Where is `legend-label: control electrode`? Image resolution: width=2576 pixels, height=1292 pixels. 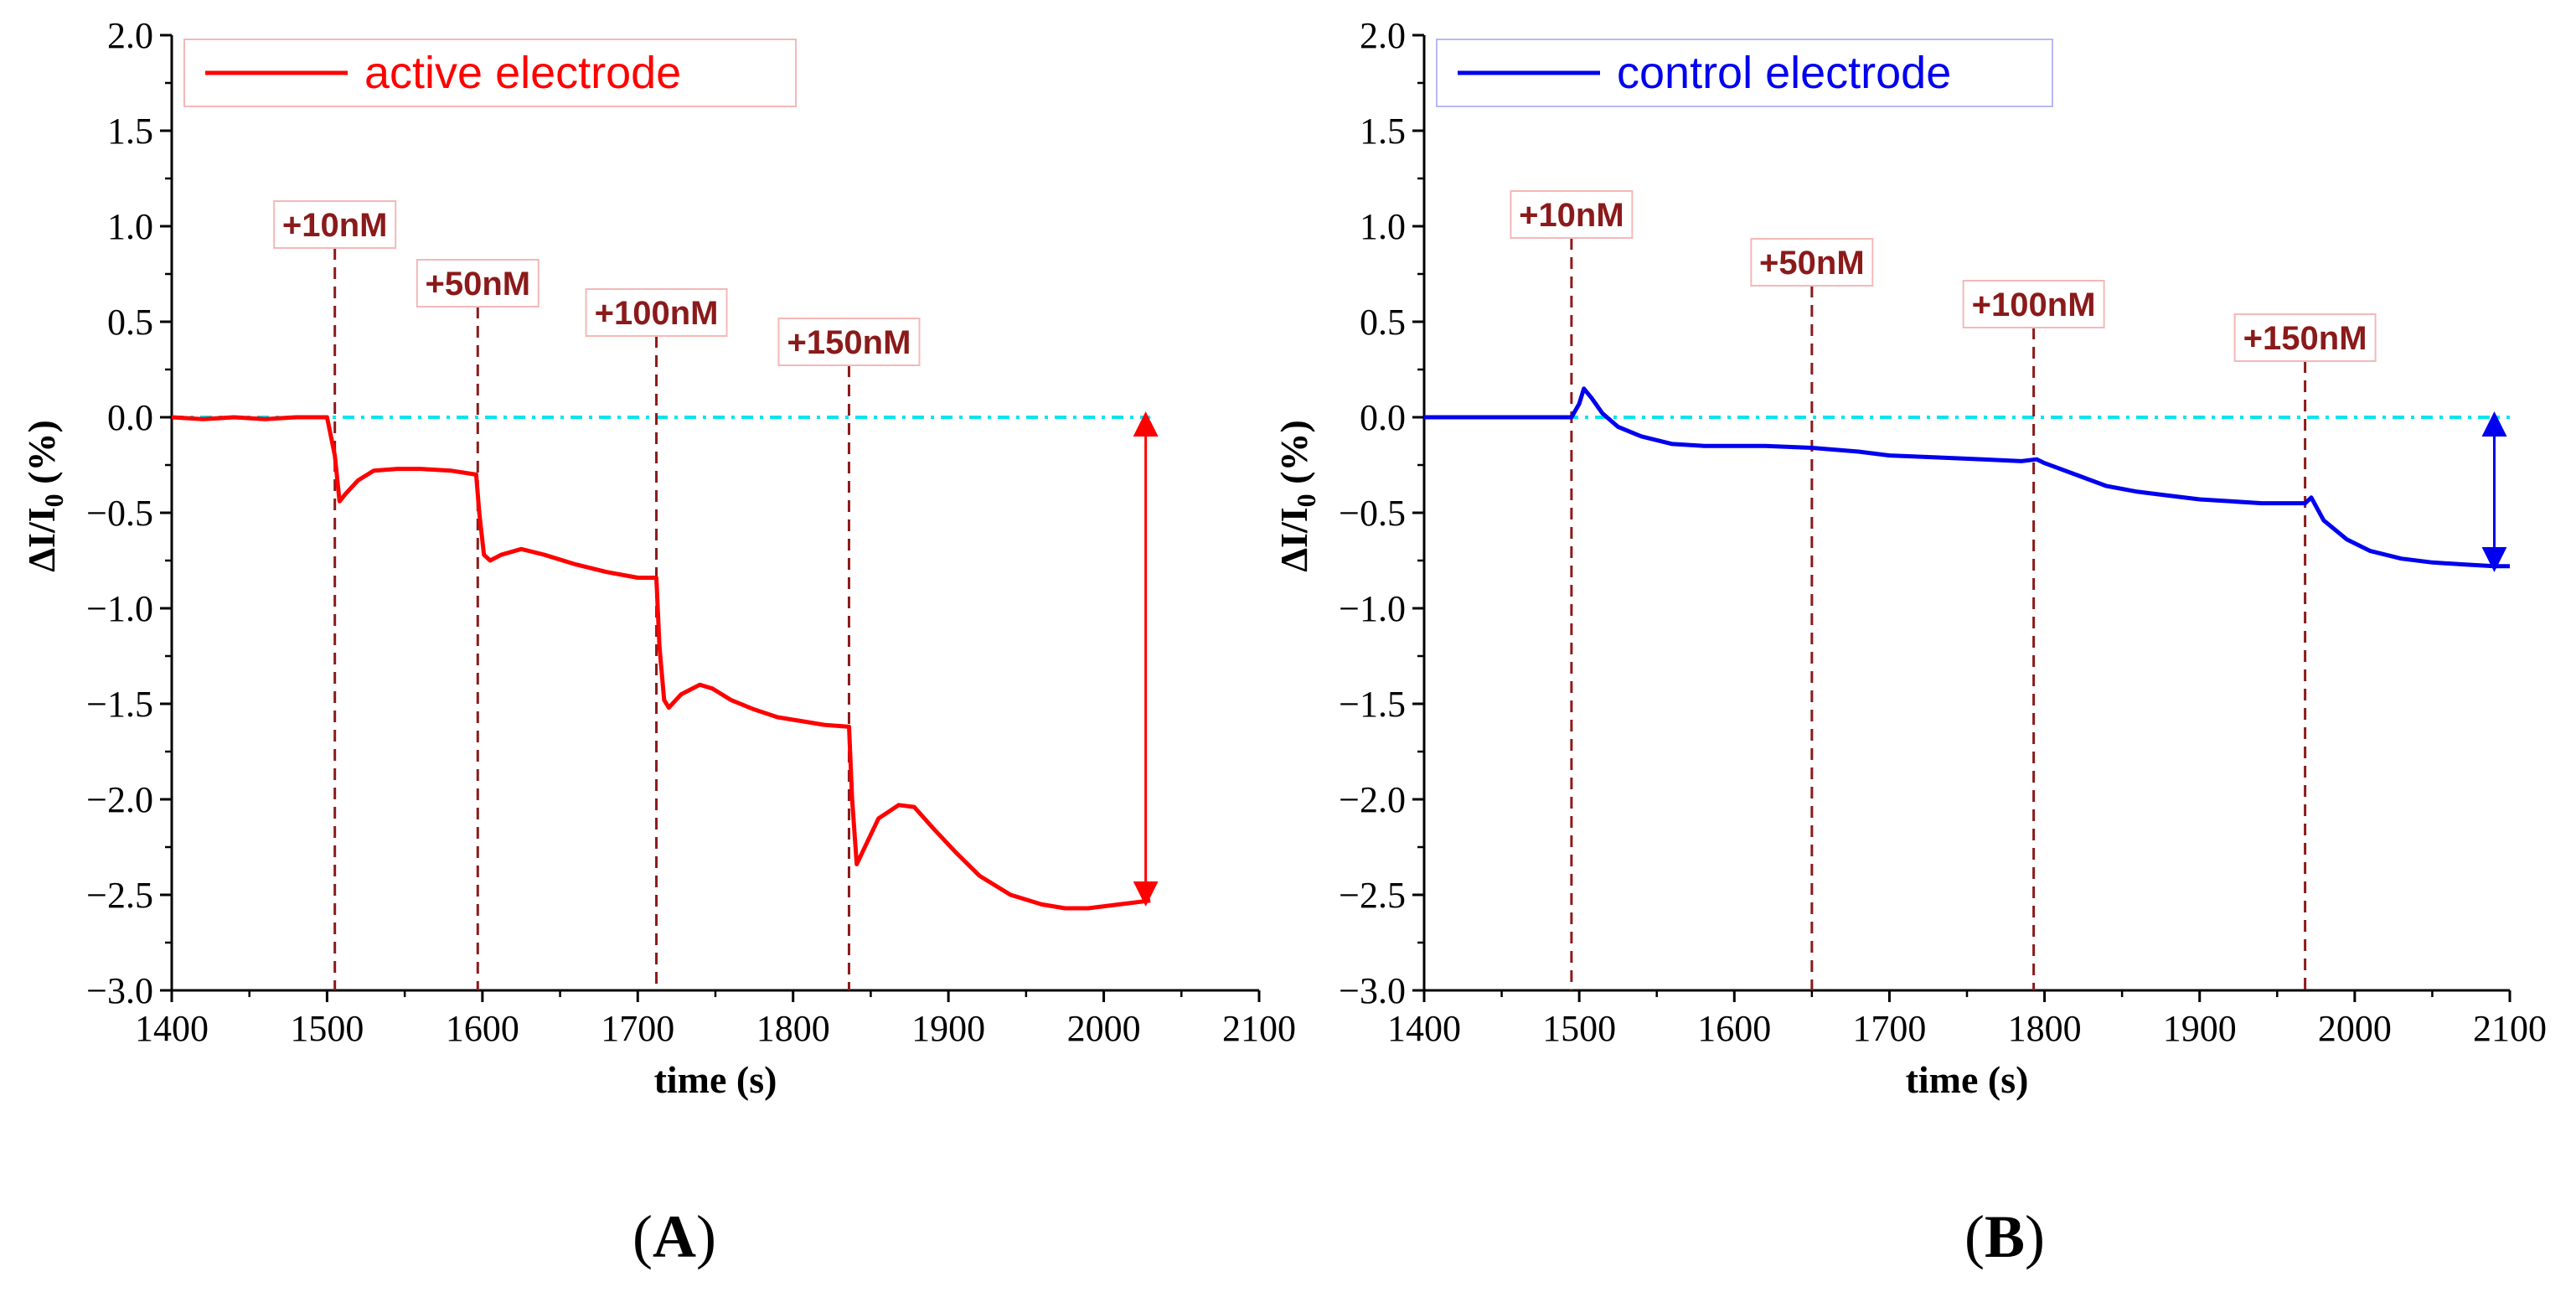
legend-label: control electrode is located at coordinates (1784, 73).